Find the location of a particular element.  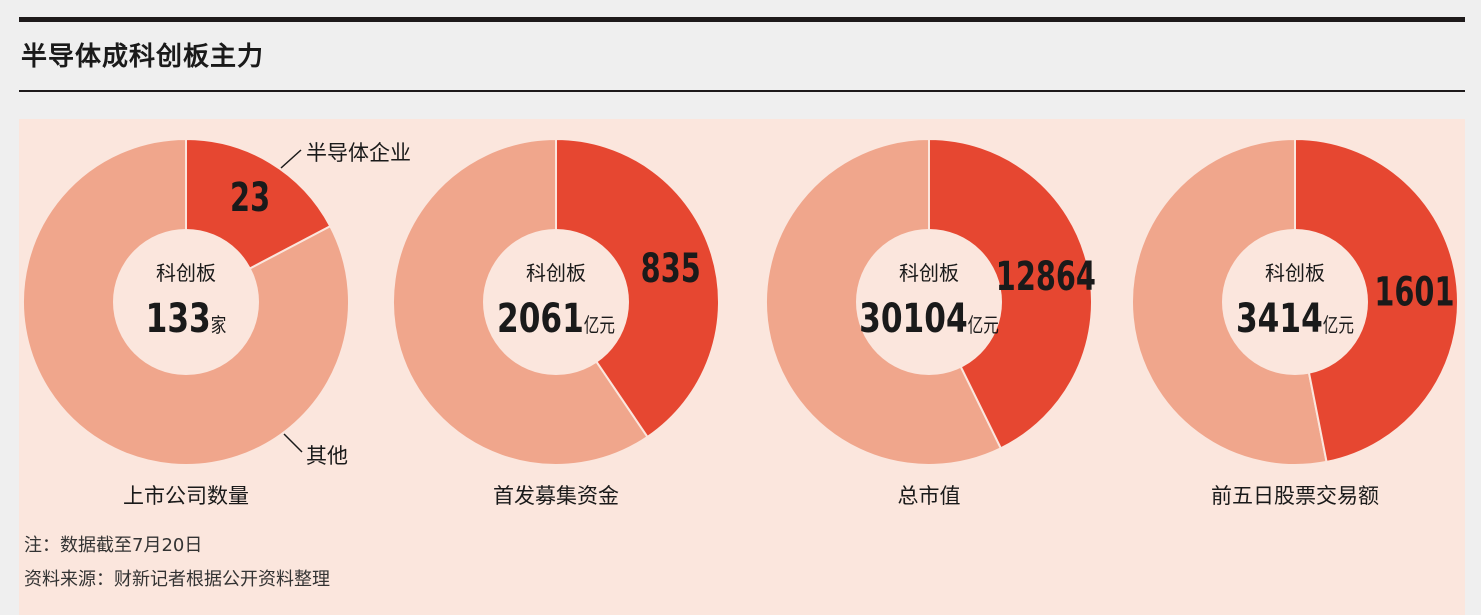

callout-label-other: 其他 is located at coordinates (327, 456).